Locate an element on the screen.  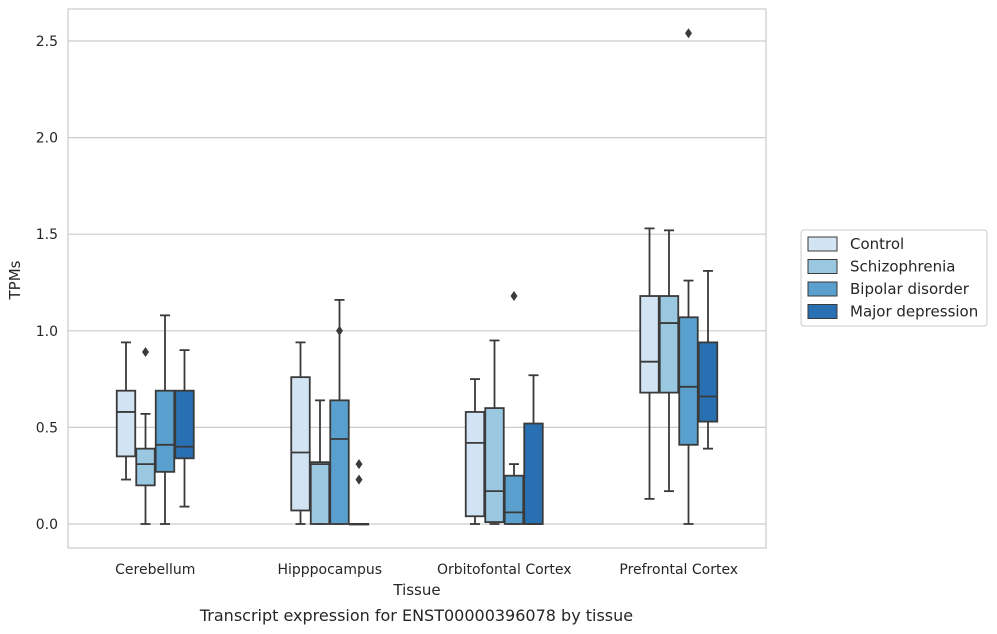
y-axis-ticks: 0.0 0.5 1.0 1.5 2.0 2.5 is located at coordinates (47, 283).